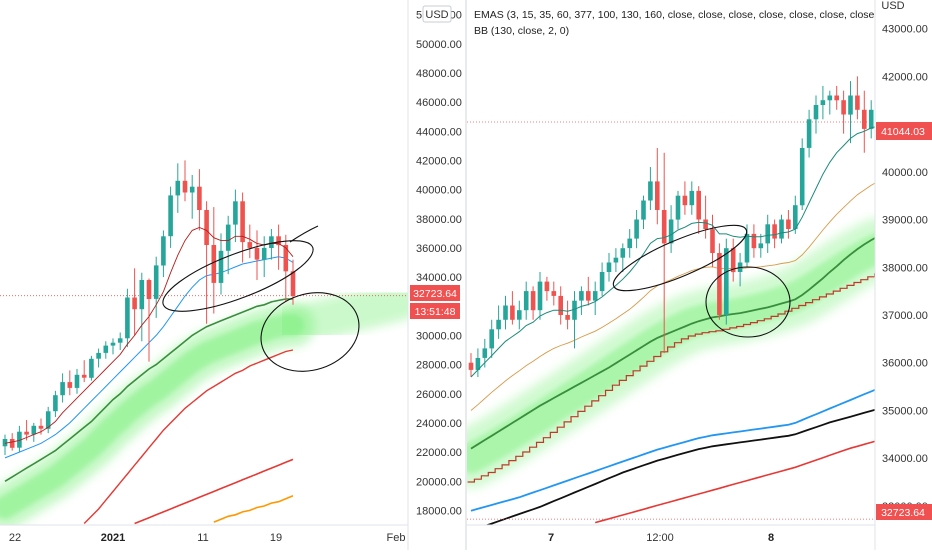  What do you see at coordinates (276, 538) in the screenshot?
I see `left-x-tick-label: 19` at bounding box center [276, 538].